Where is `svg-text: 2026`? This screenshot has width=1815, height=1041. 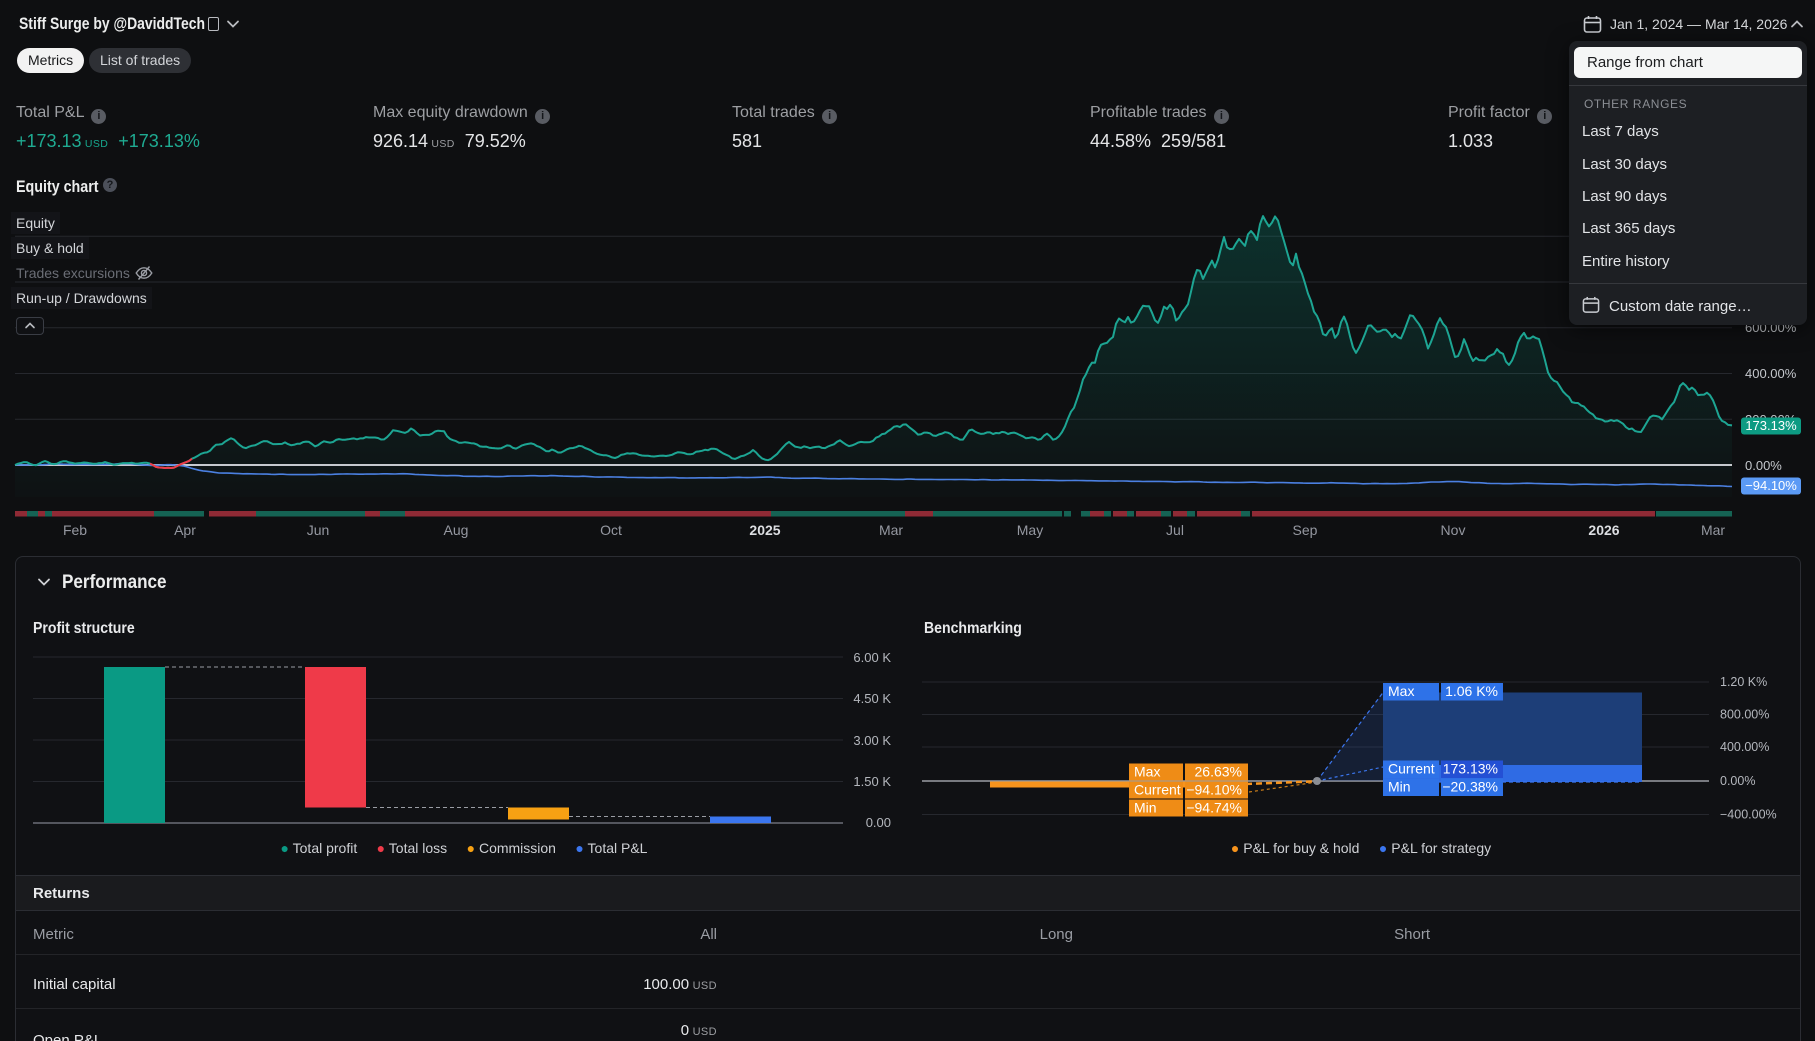 svg-text: 2026 is located at coordinates (1603, 530).